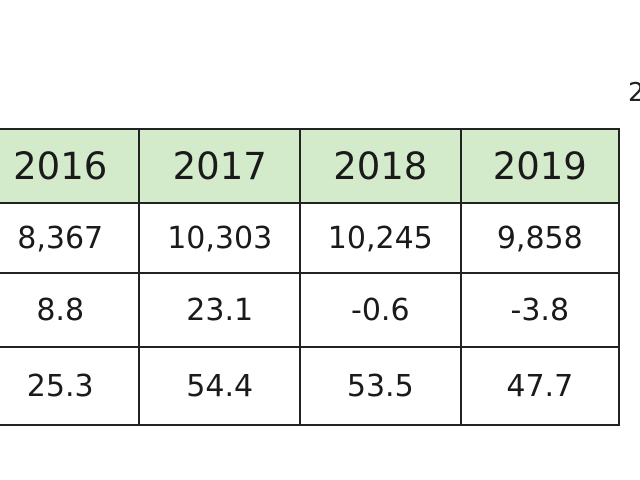 Image resolution: width=640 pixels, height=480 pixels. What do you see at coordinates (540, 310) in the screenshot?
I see `table-cell: -3.8` at bounding box center [540, 310].